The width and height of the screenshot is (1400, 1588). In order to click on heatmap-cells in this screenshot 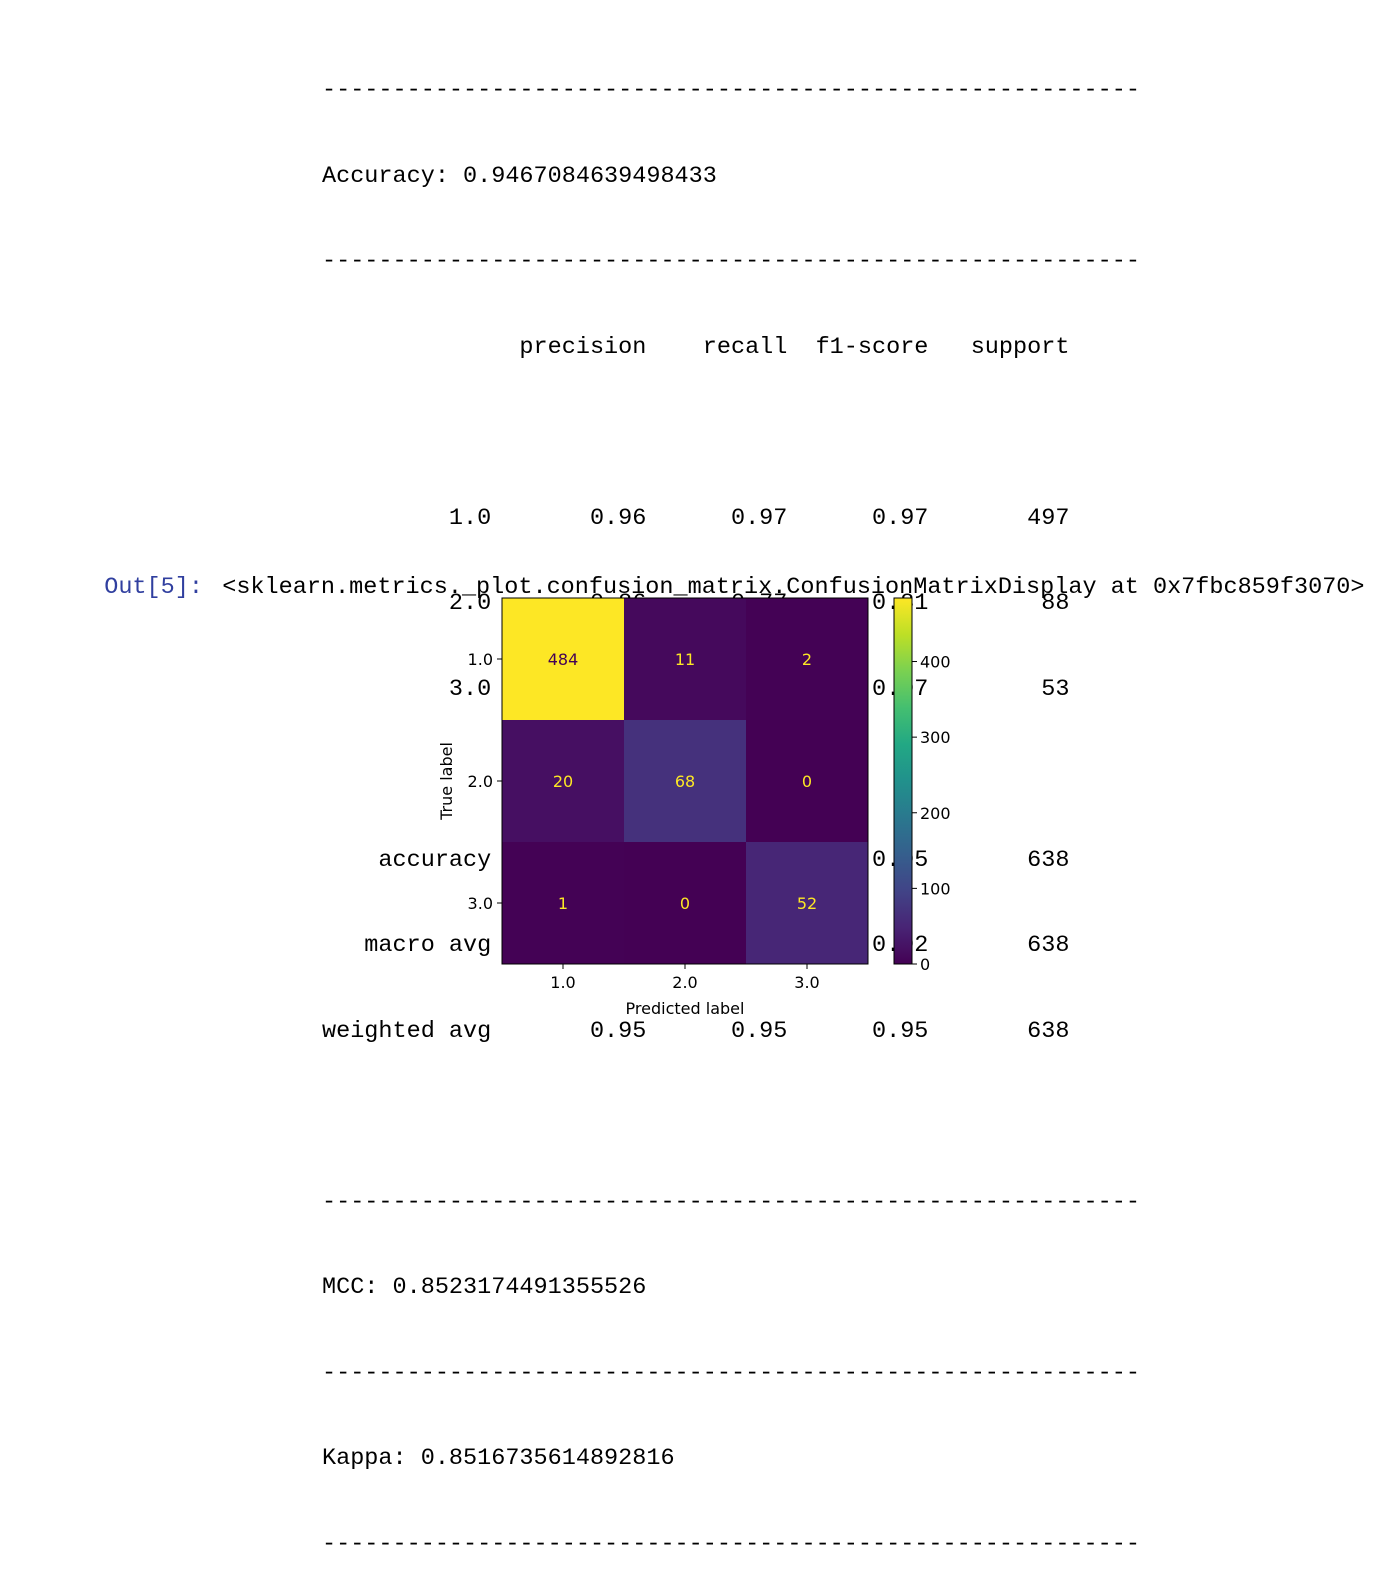, I will do `click(685, 781)`.